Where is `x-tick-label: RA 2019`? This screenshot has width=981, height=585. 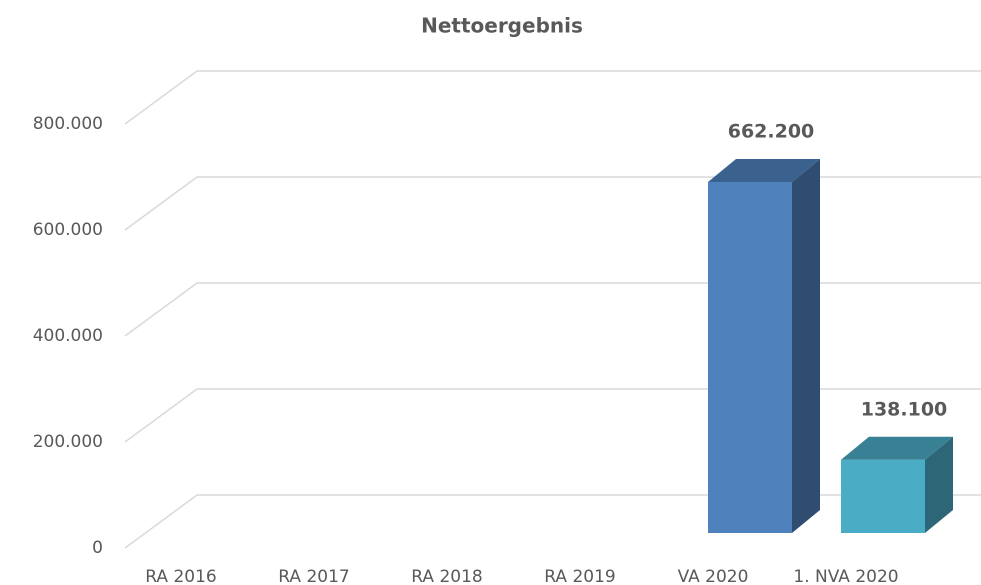
x-tick-label: RA 2019 is located at coordinates (579, 576).